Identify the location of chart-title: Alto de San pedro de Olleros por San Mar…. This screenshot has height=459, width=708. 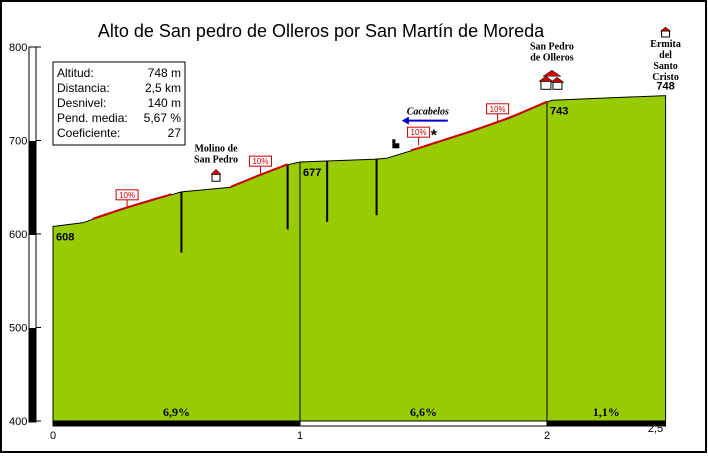
(321, 31).